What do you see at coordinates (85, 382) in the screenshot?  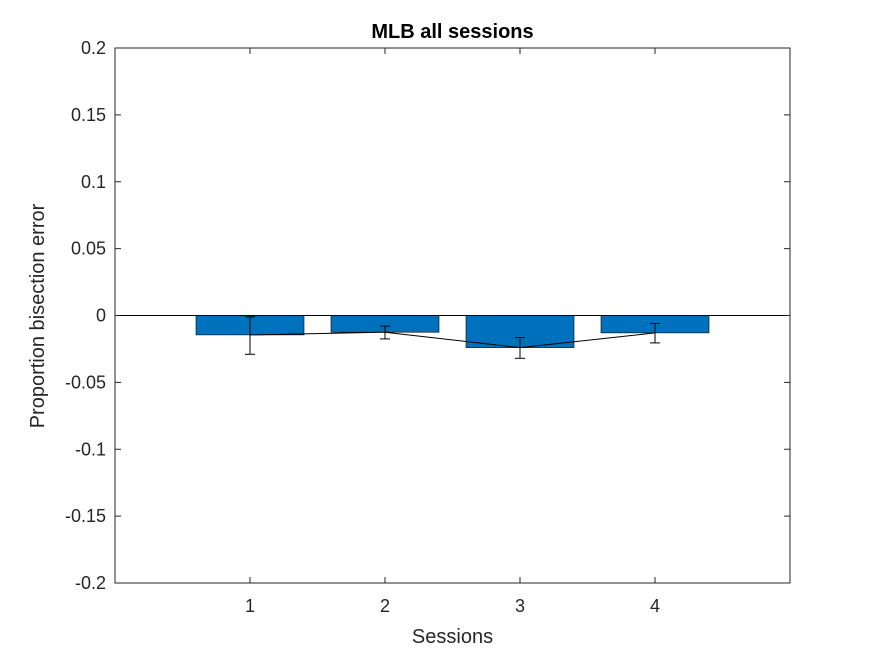 I see `y-tick-label: -0.05` at bounding box center [85, 382].